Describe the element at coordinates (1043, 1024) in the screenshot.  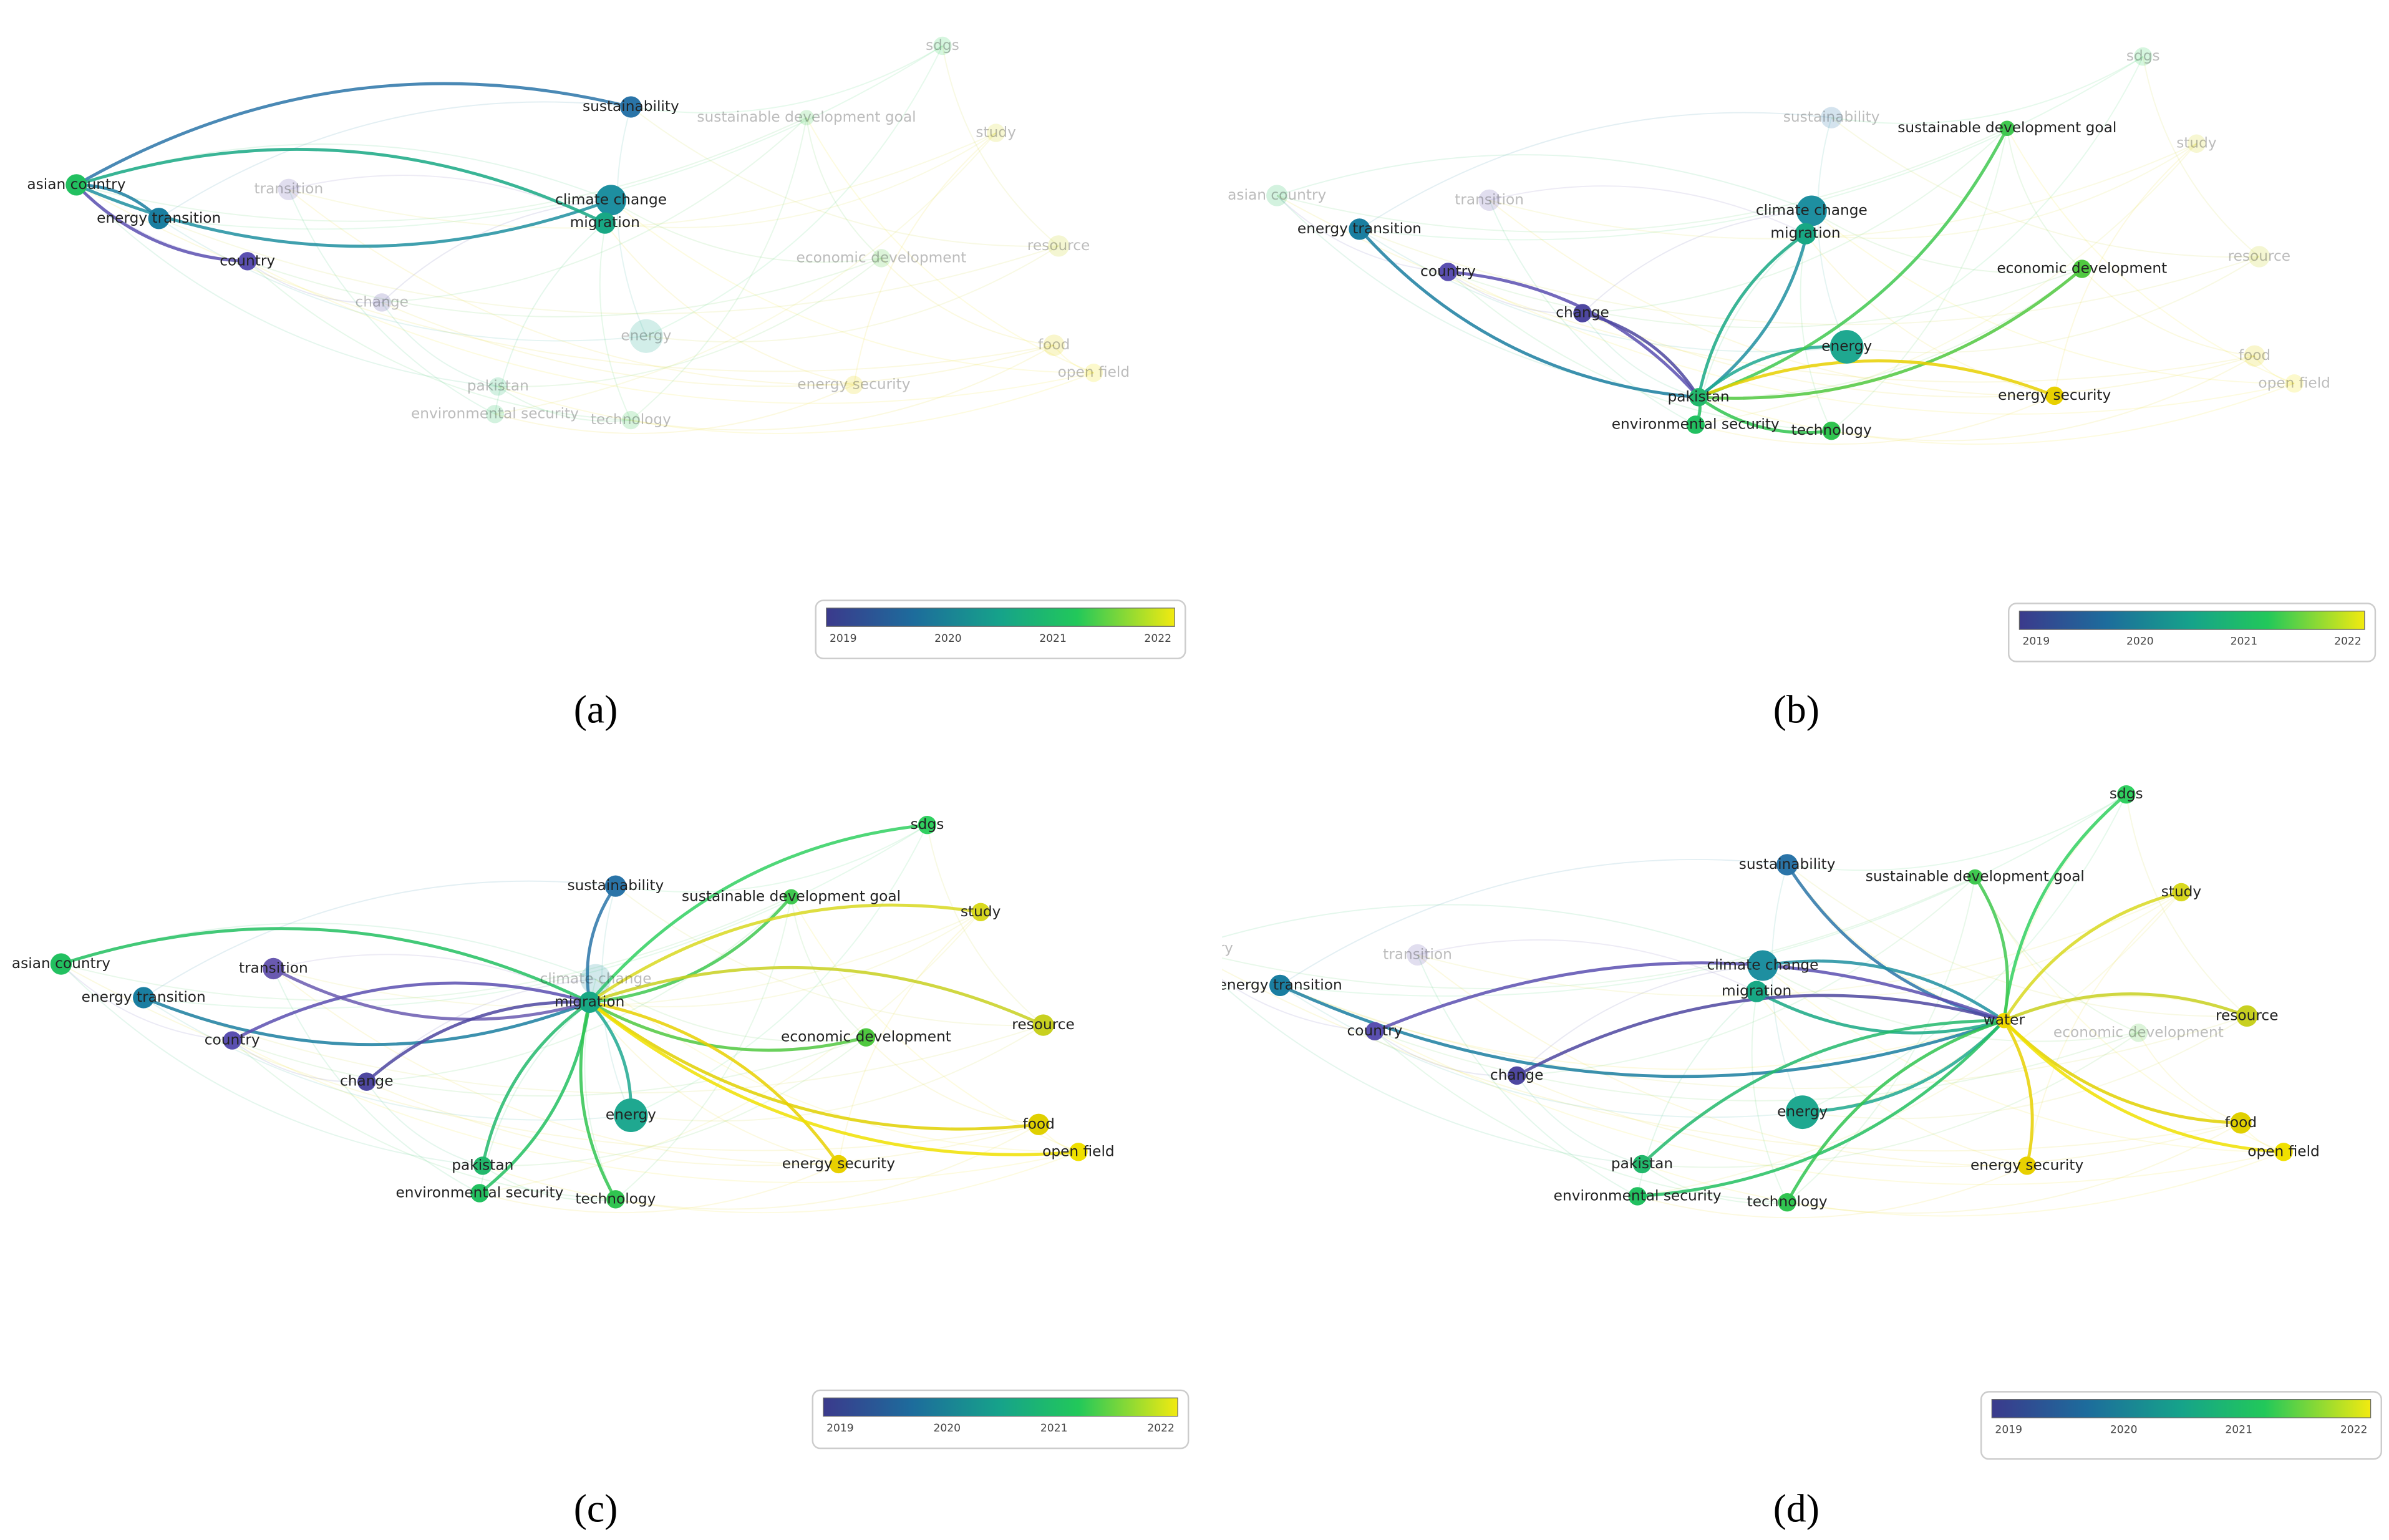
I see `keyword-label: resource` at that location.